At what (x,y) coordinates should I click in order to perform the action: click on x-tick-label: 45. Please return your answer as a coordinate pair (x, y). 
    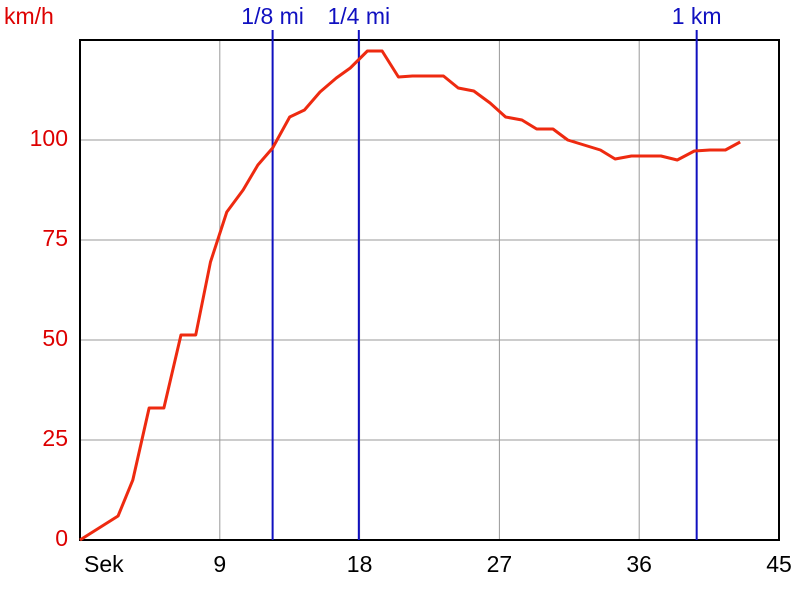
    Looking at the image, I should click on (779, 564).